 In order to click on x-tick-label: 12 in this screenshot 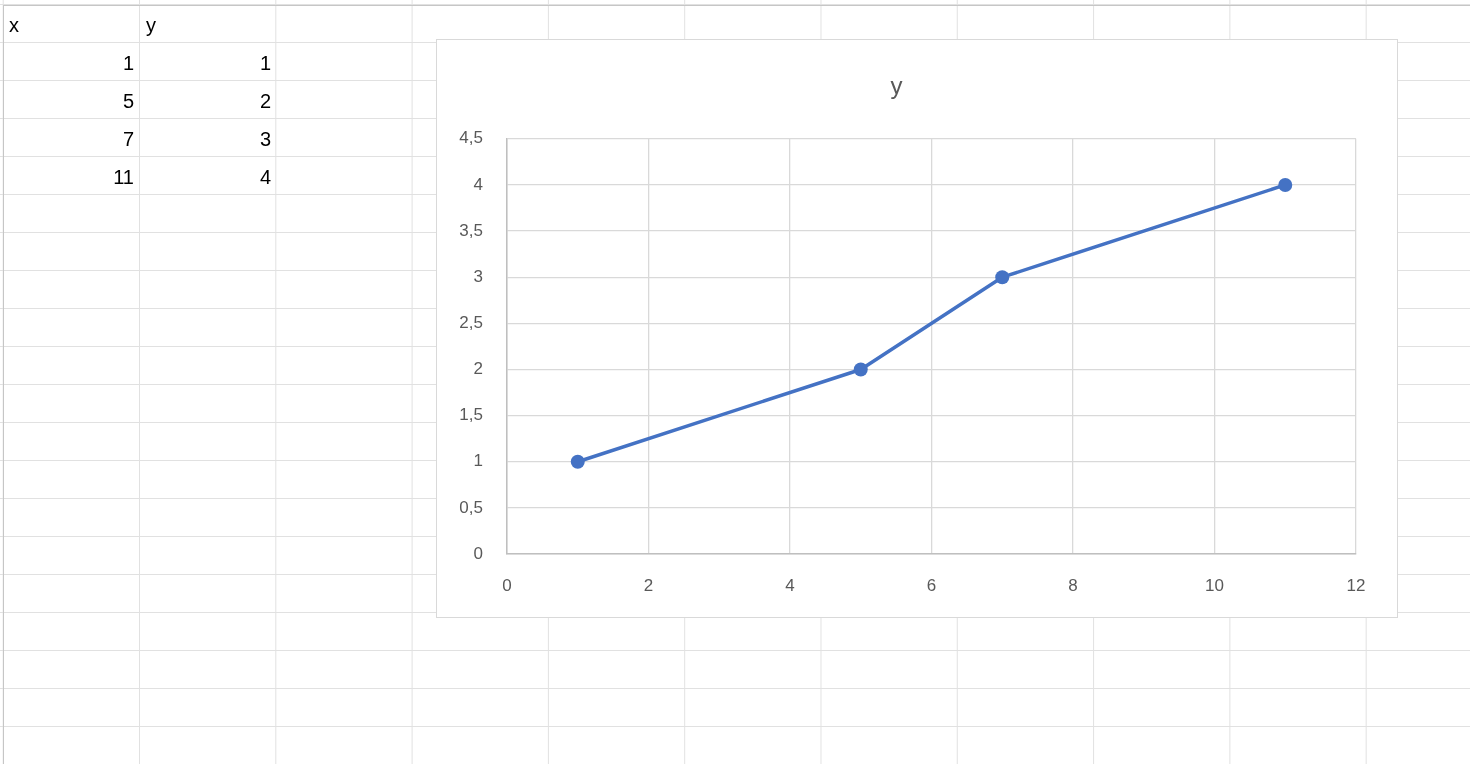, I will do `click(1356, 585)`.